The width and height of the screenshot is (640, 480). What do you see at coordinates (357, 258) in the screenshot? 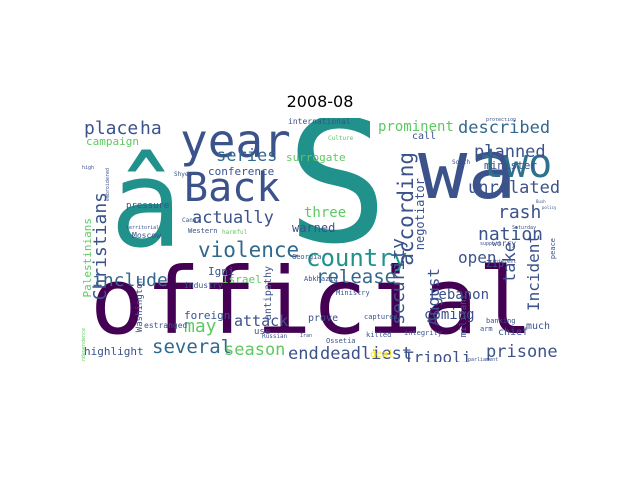
I see `word-country: country` at bounding box center [357, 258].